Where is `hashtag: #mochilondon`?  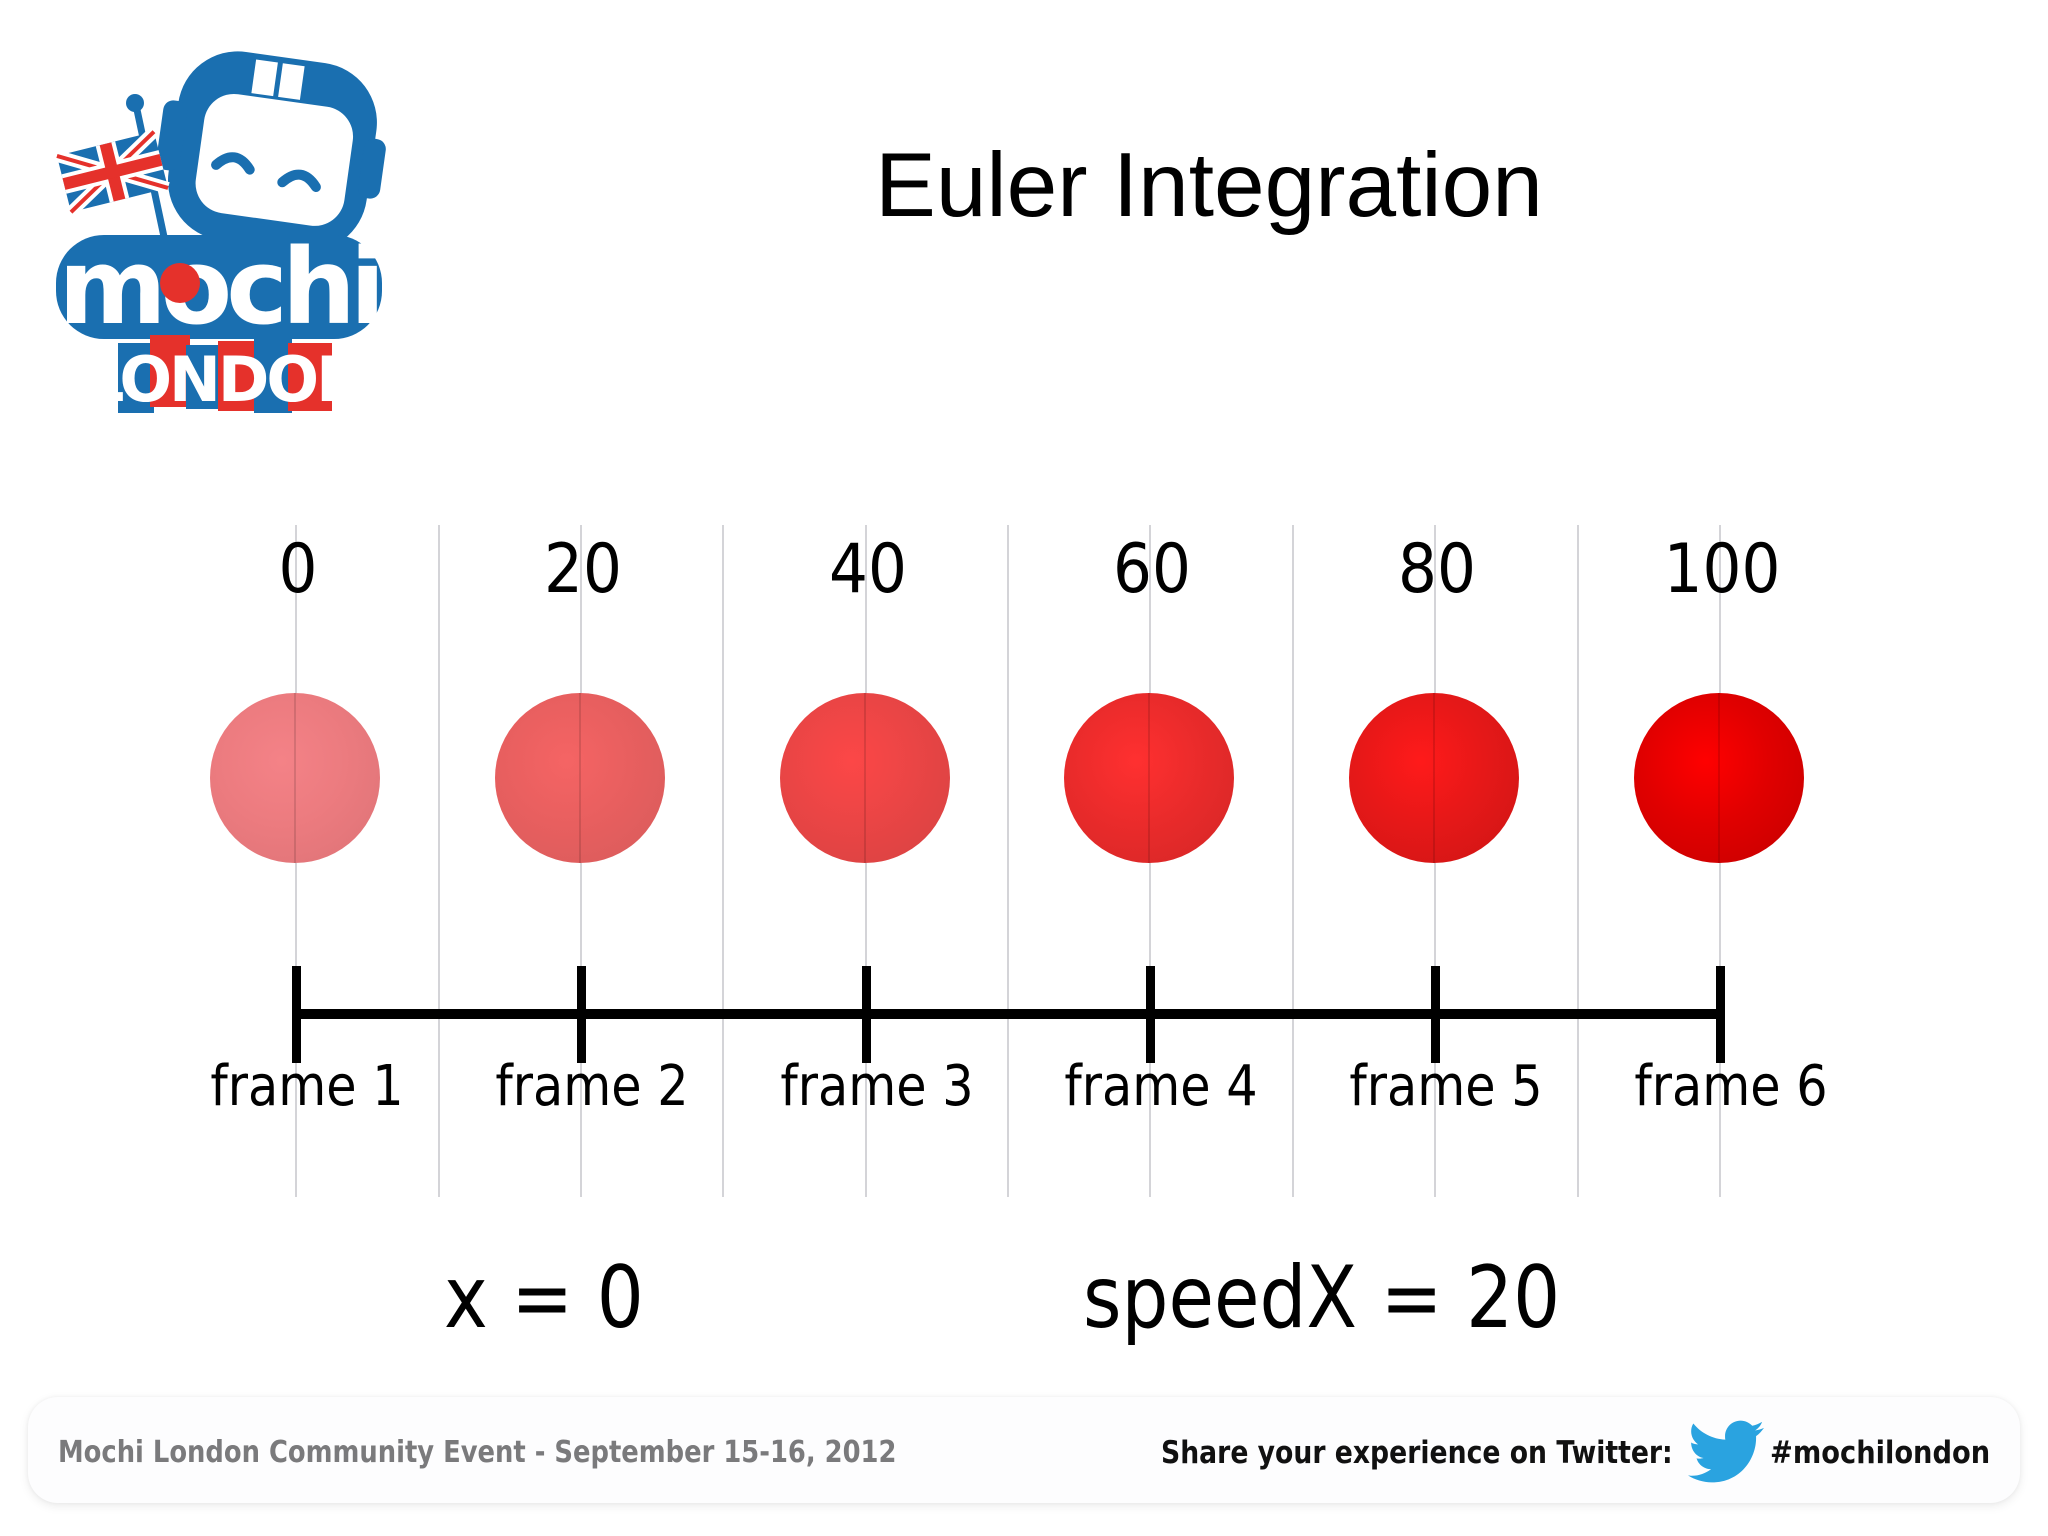 hashtag: #mochilondon is located at coordinates (1880, 1453).